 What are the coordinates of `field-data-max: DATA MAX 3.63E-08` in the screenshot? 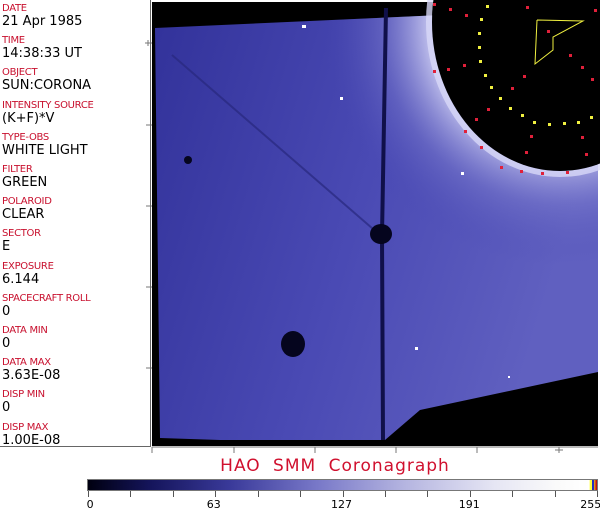 It's located at (31, 370).